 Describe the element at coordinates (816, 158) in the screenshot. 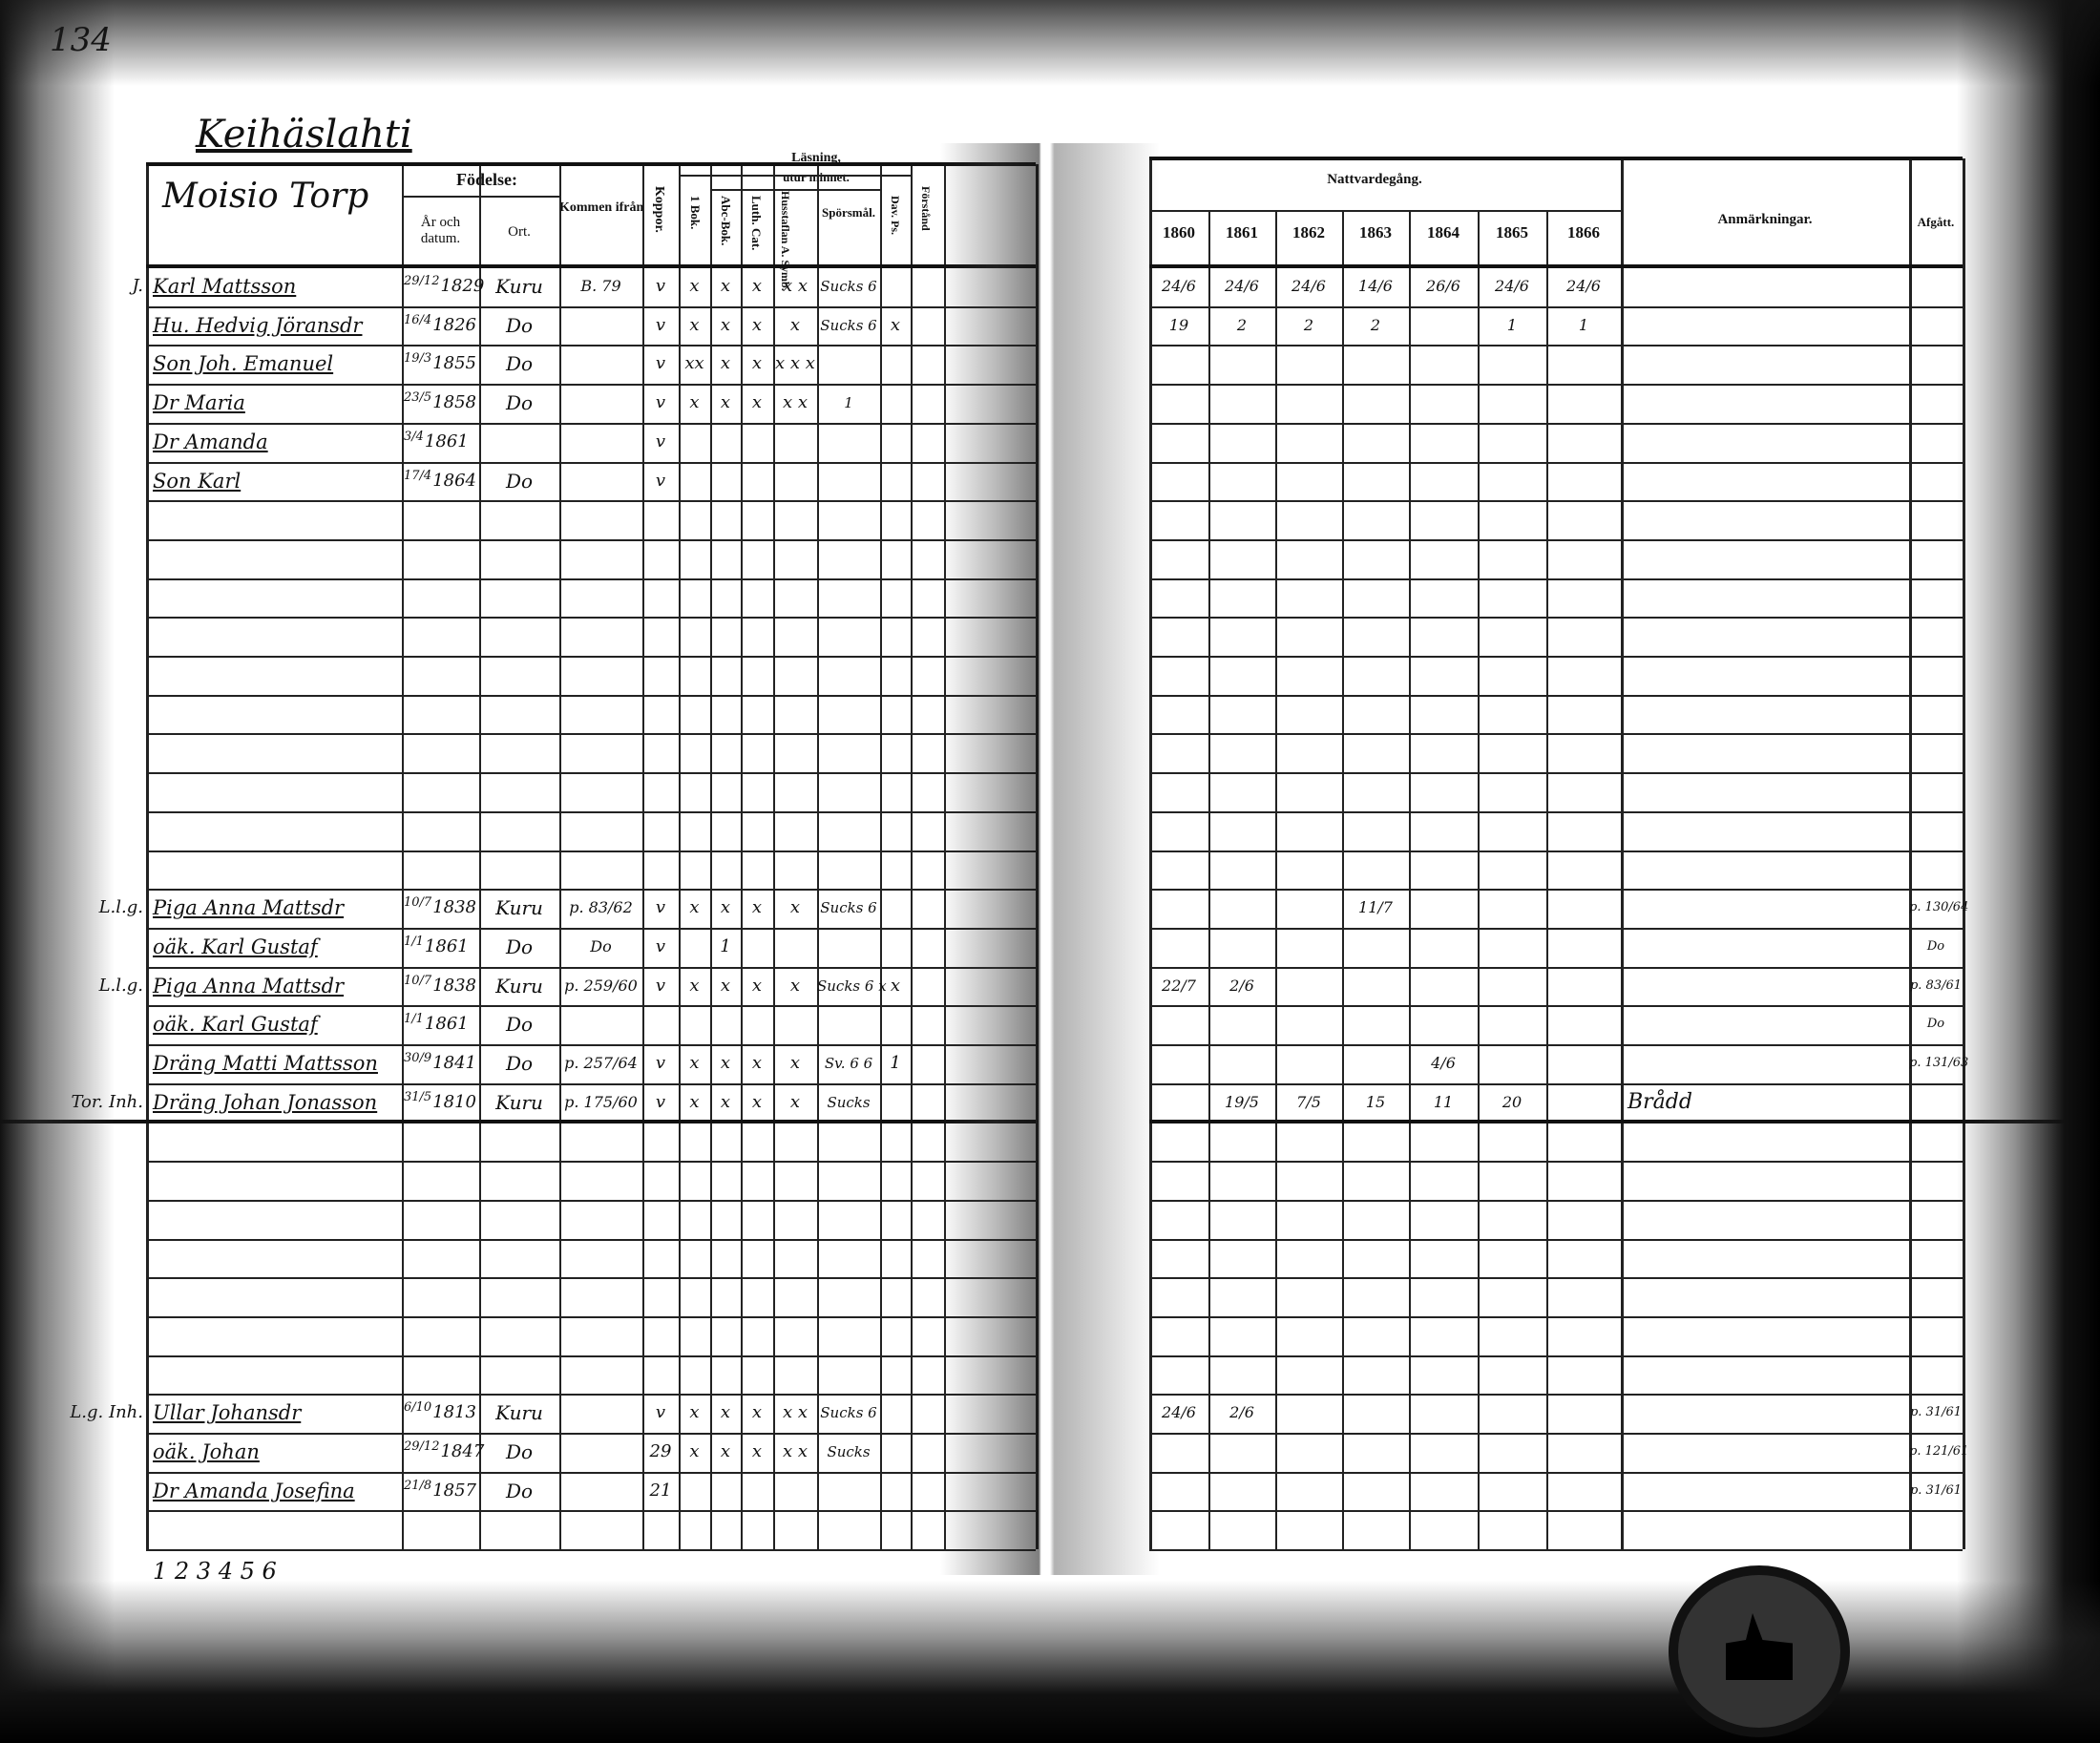

I see `header-lasning: Läsning,` at that location.